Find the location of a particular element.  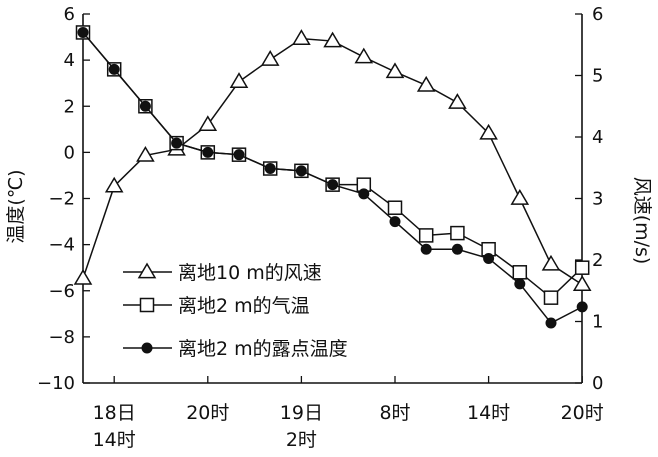

right-tick-label: 5 is located at coordinates (597, 76).